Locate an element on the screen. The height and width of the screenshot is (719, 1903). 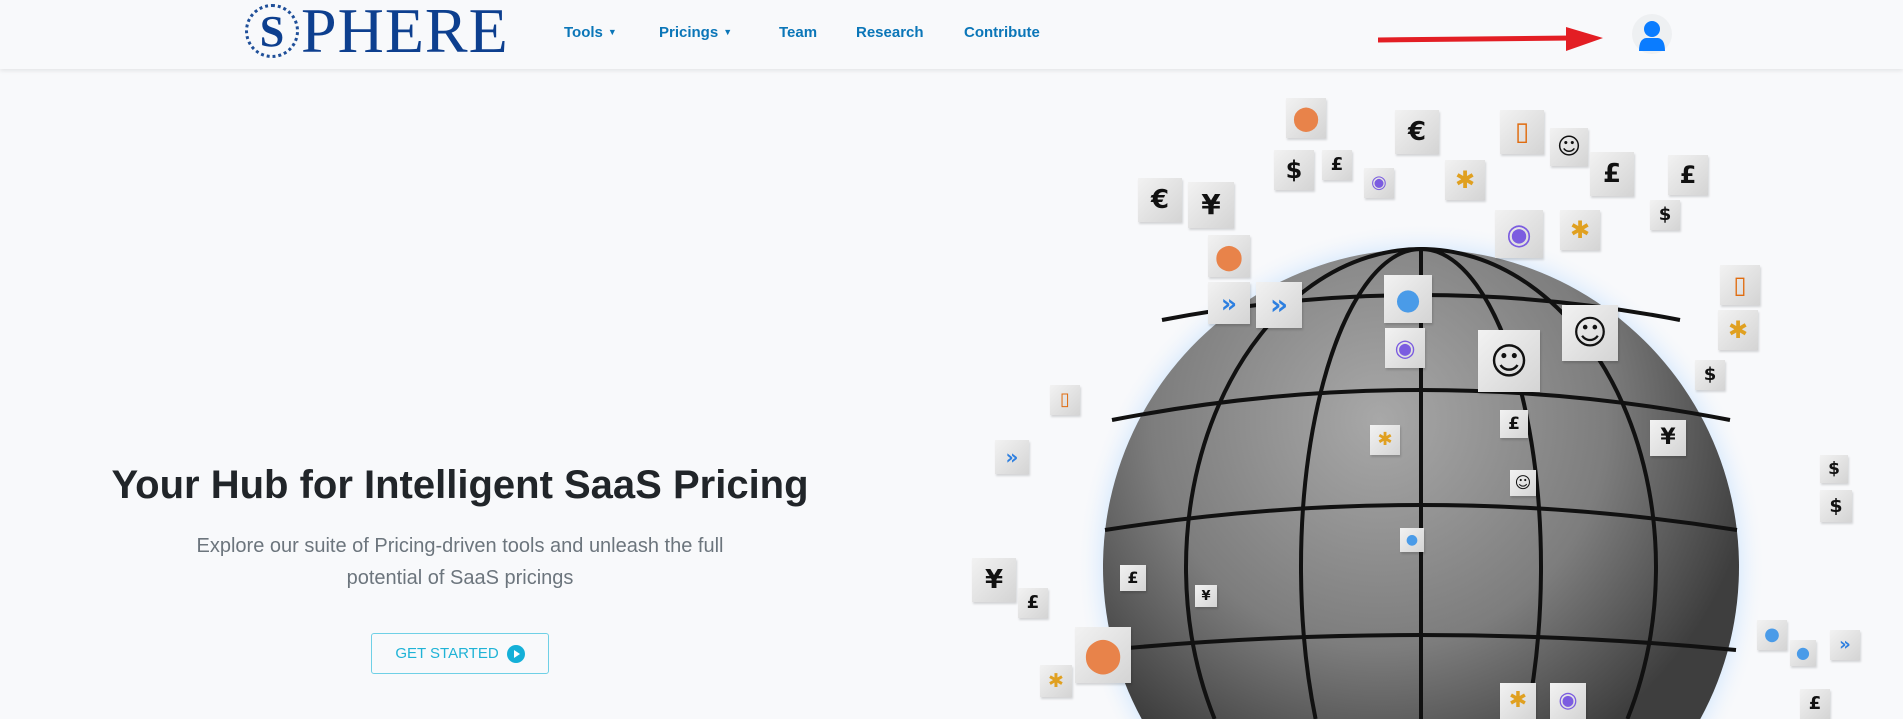
logo-text: PHERE is located at coordinates (405, 33).